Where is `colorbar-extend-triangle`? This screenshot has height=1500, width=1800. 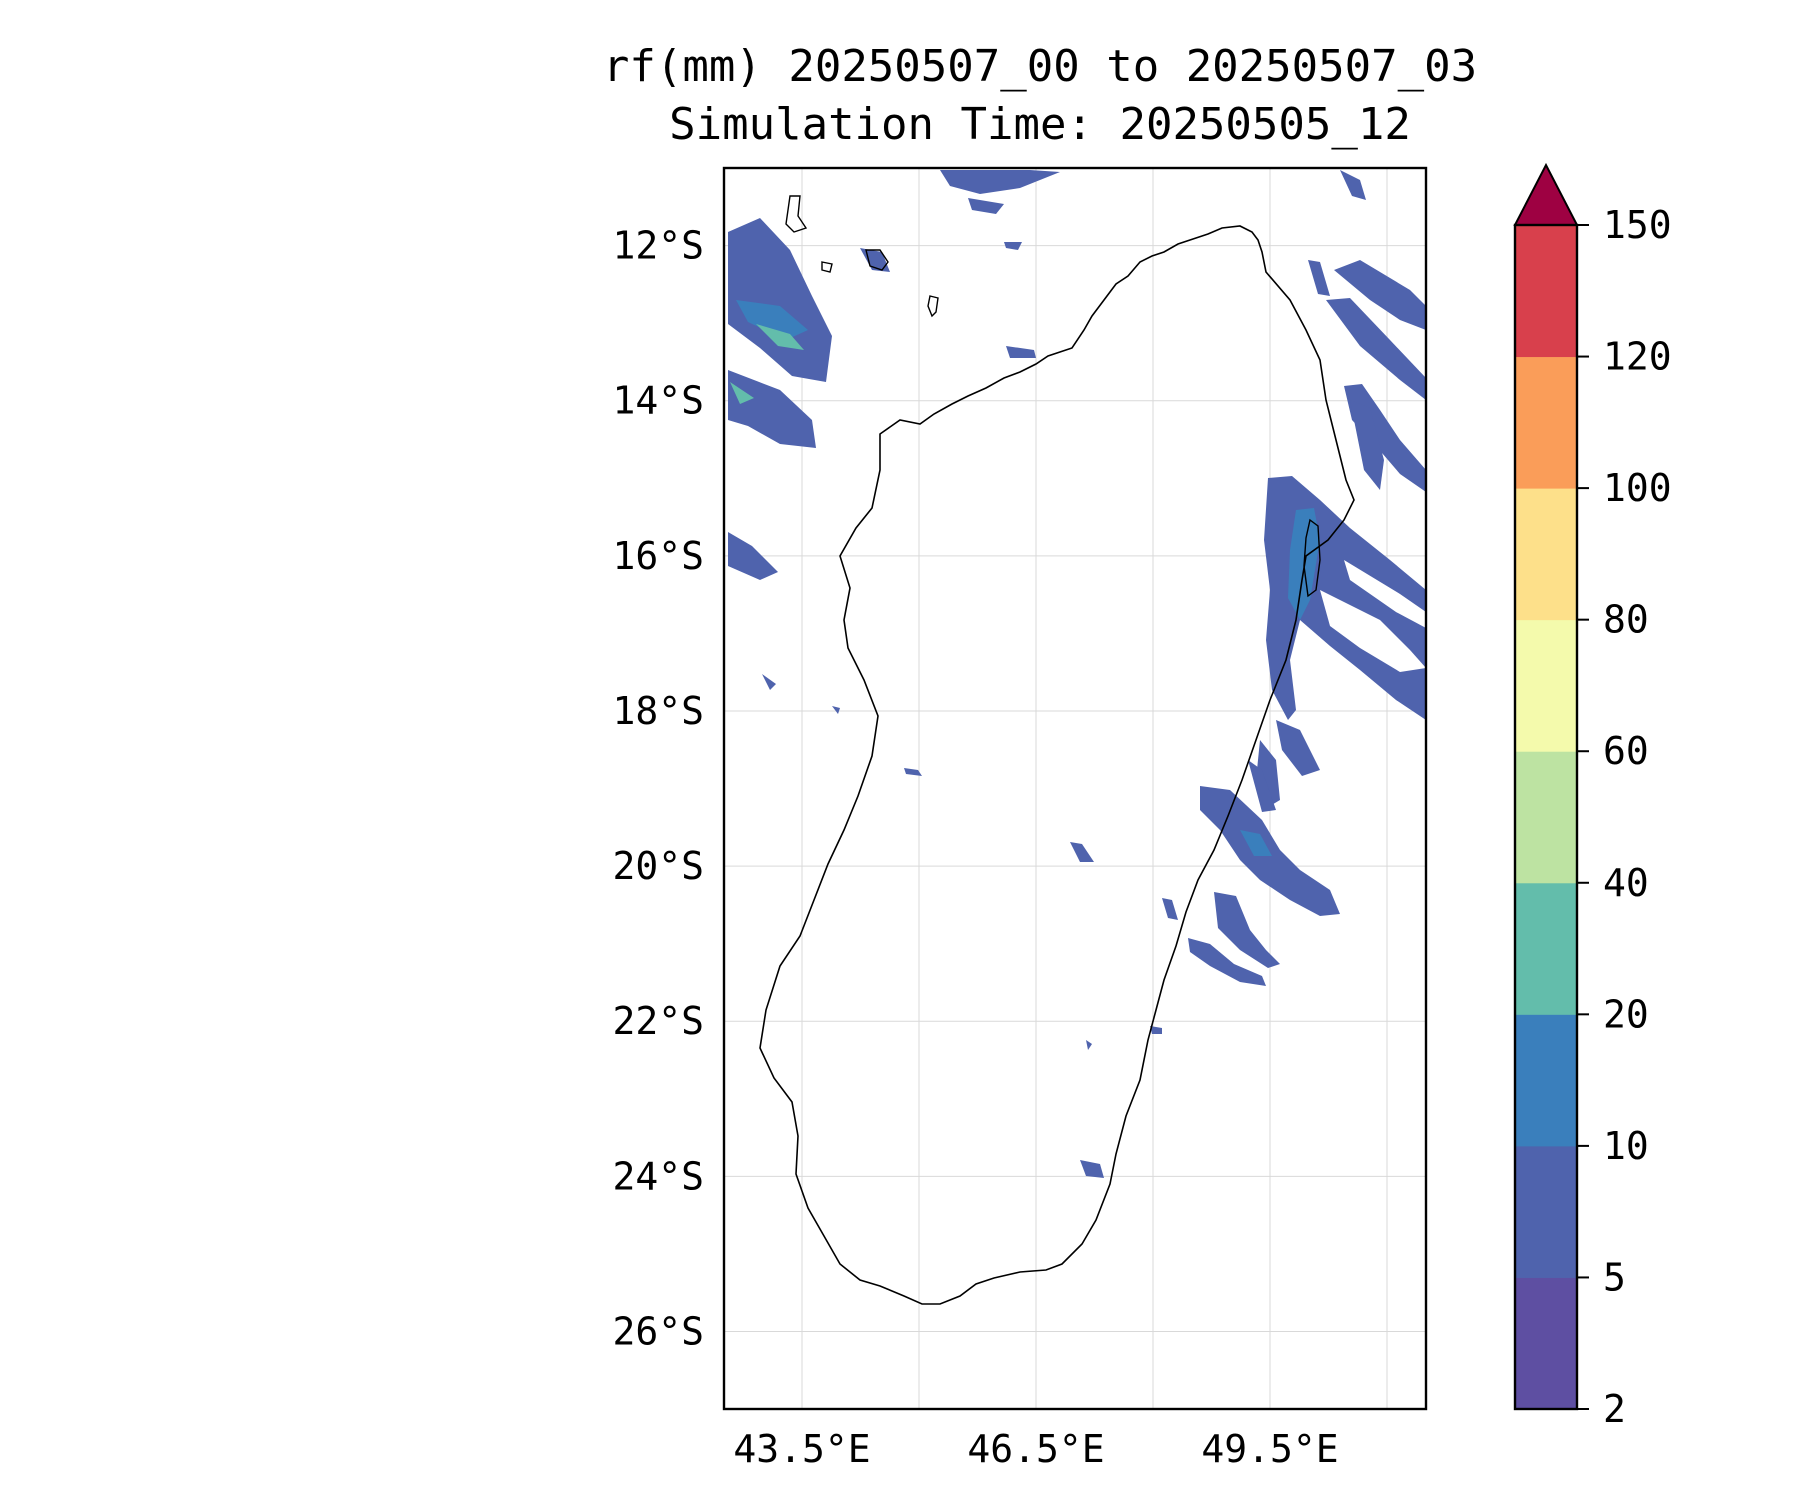
colorbar-extend-triangle is located at coordinates (1546, 194).